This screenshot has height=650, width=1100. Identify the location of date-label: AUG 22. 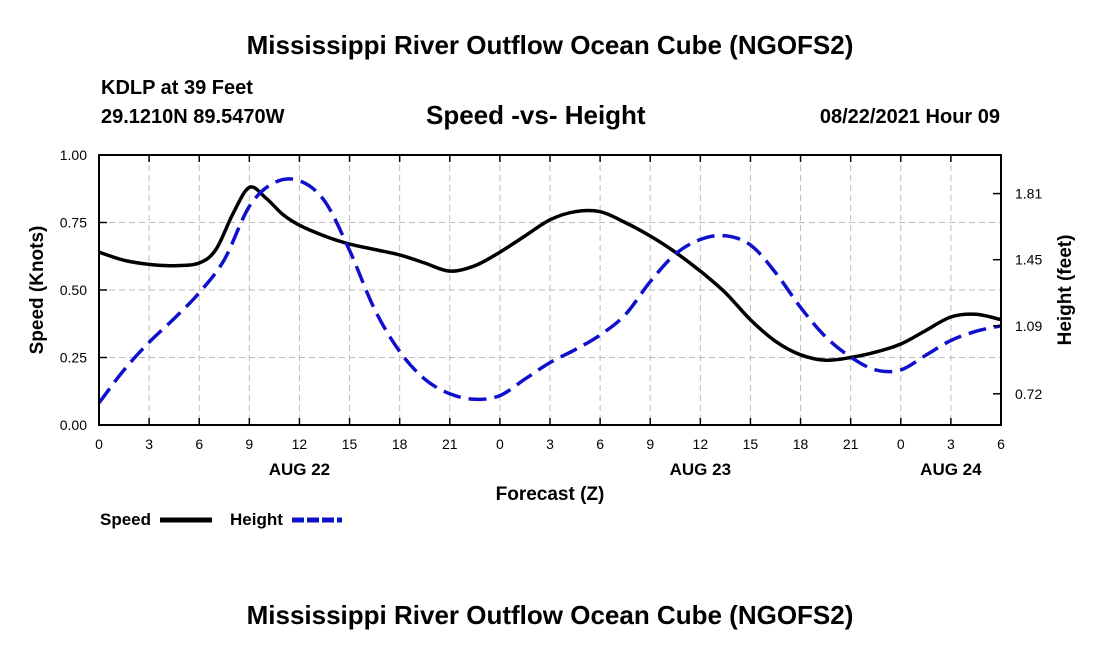
(299, 469).